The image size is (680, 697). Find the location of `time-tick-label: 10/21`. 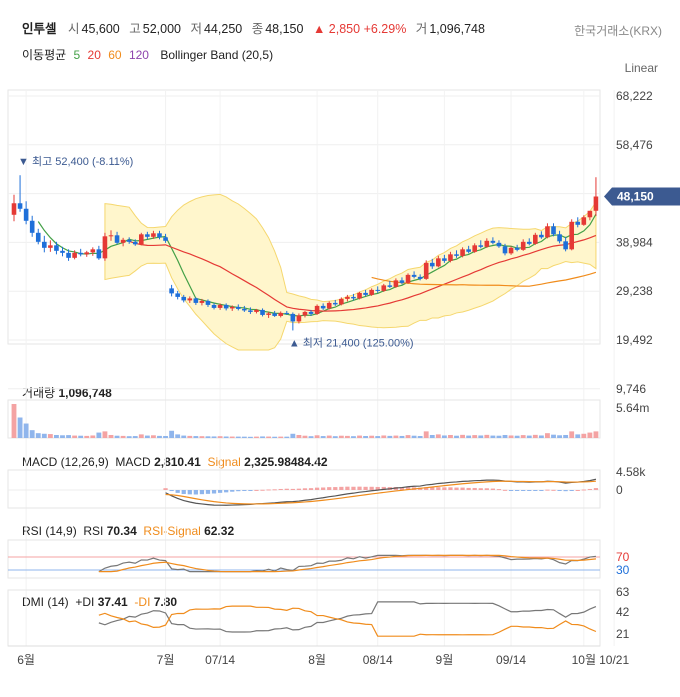

time-tick-label: 10/21 is located at coordinates (614, 660).